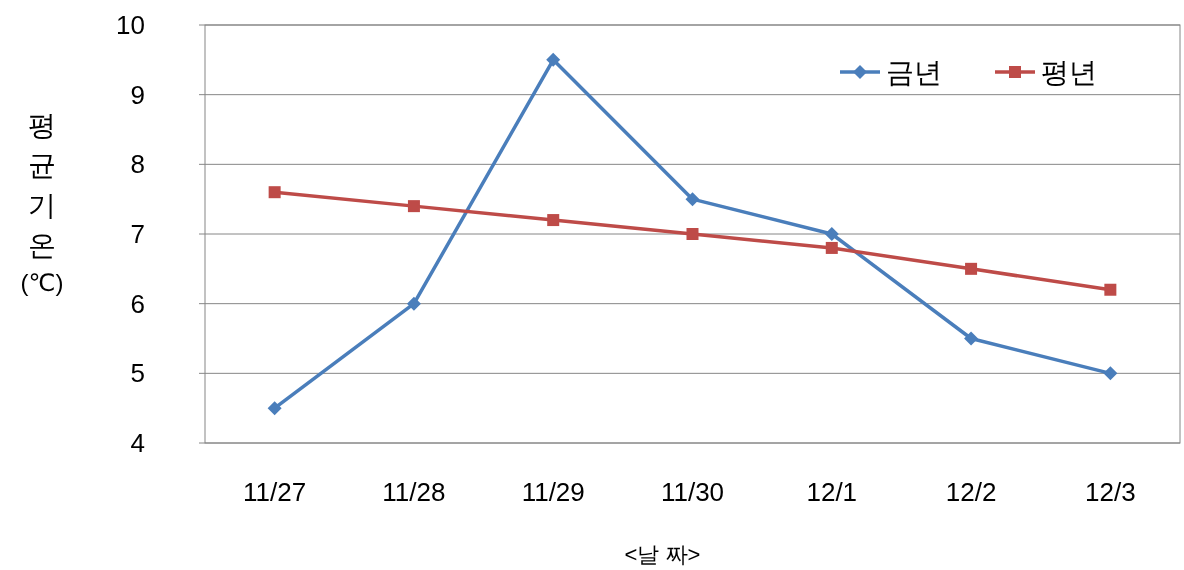 The width and height of the screenshot is (1184, 570). Describe the element at coordinates (275, 492) in the screenshot. I see `x-tick-label: 11/27` at that location.